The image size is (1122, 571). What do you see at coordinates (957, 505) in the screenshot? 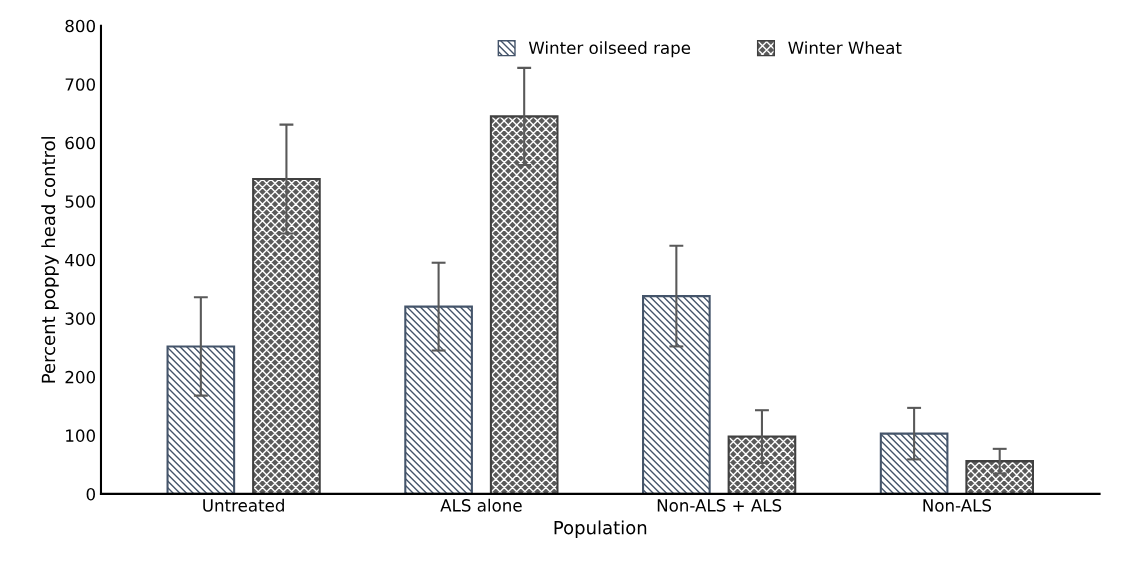
I see `x-tick-label: Non-ALS` at bounding box center [957, 505].